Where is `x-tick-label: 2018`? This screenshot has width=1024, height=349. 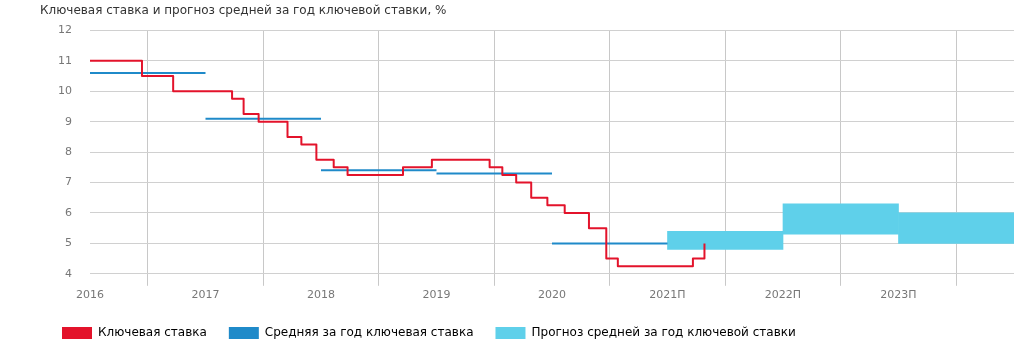 x-tick-label: 2018 is located at coordinates (321, 295).